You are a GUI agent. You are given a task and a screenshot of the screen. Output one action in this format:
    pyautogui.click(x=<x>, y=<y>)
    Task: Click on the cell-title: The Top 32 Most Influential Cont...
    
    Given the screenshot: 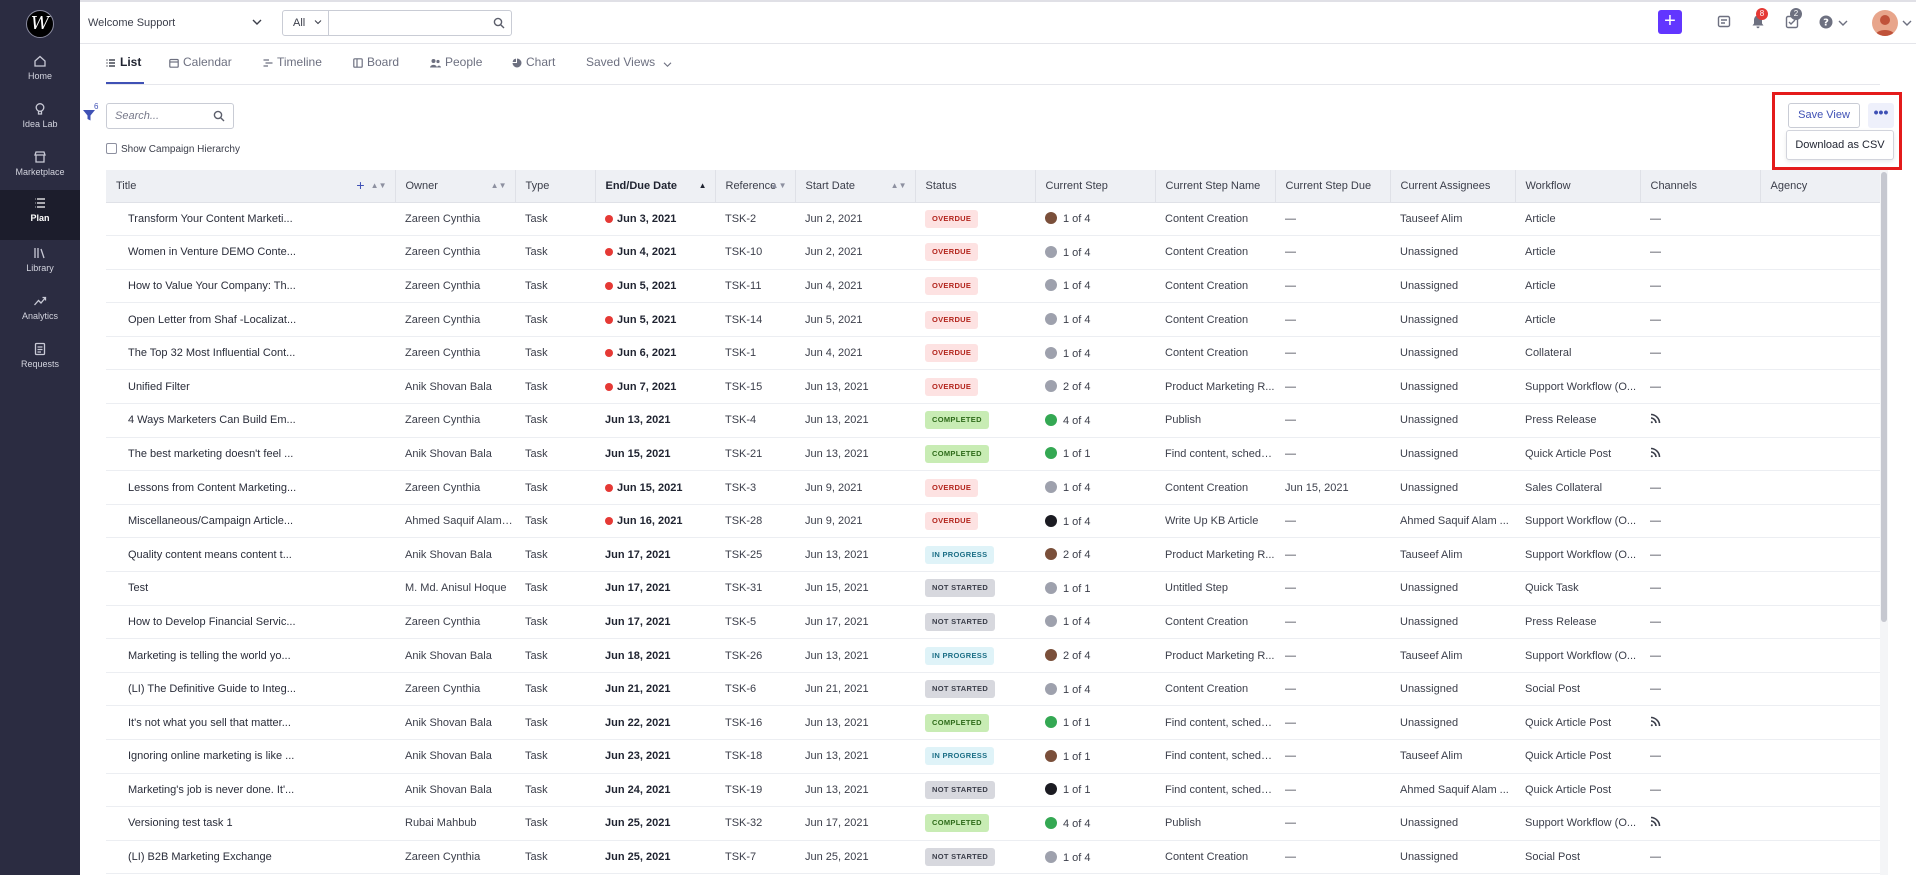 What is the action you would take?
    pyautogui.click(x=250, y=353)
    